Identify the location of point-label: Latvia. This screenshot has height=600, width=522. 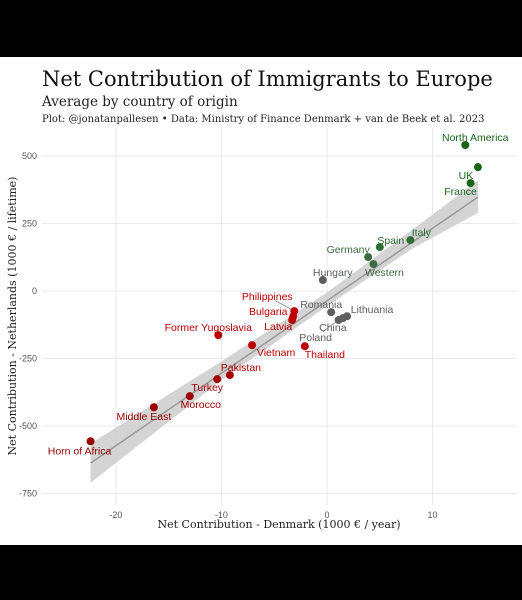
(278, 327).